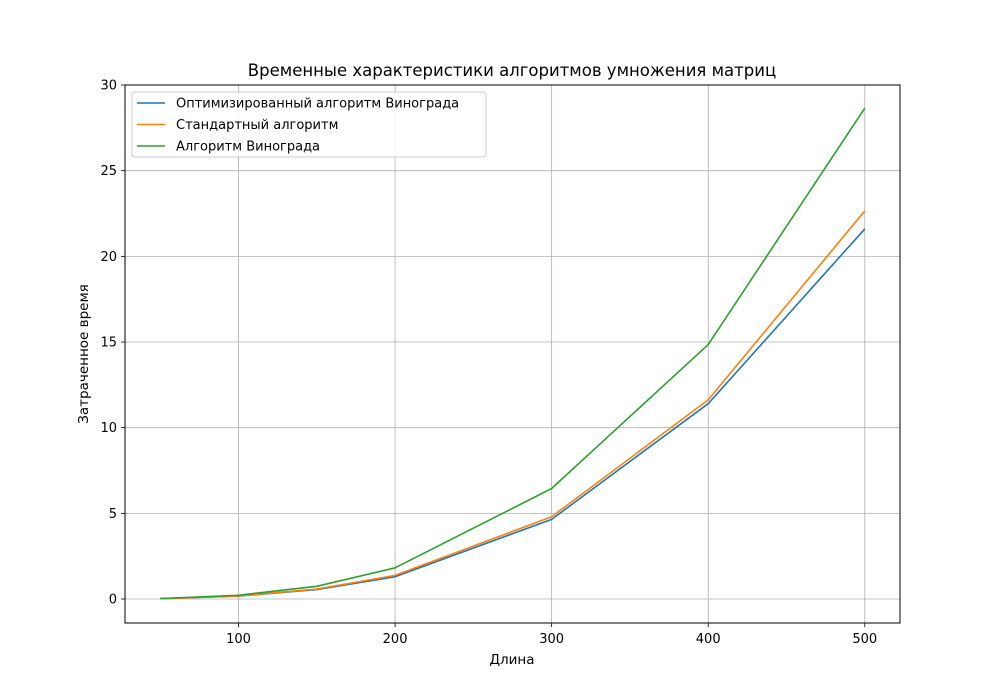 This screenshot has height=700, width=1000. I want to click on legend-label-2: Стандартный алгоритм, so click(257, 125).